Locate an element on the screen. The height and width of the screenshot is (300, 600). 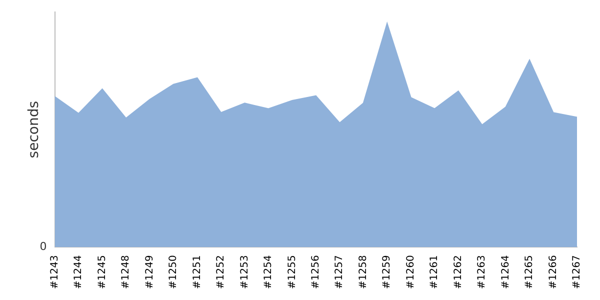
x-tick-label: #1243 is located at coordinates (54, 272).